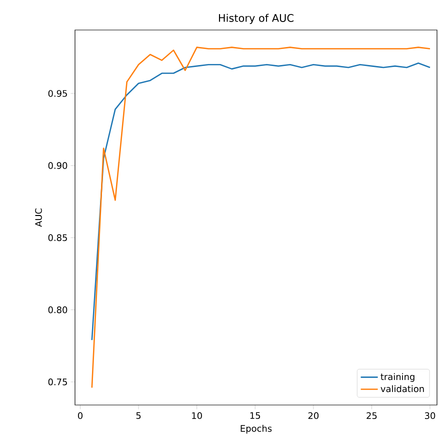 This screenshot has height=448, width=439. What do you see at coordinates (57, 93) in the screenshot?
I see `y-tick-label: 0.95` at bounding box center [57, 93].